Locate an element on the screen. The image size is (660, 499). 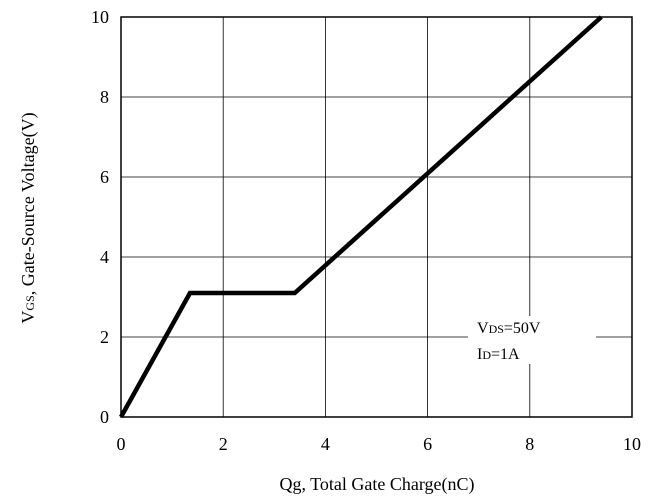
x-tick-labels: 0 2 4 6 8 10 is located at coordinates (379, 444).